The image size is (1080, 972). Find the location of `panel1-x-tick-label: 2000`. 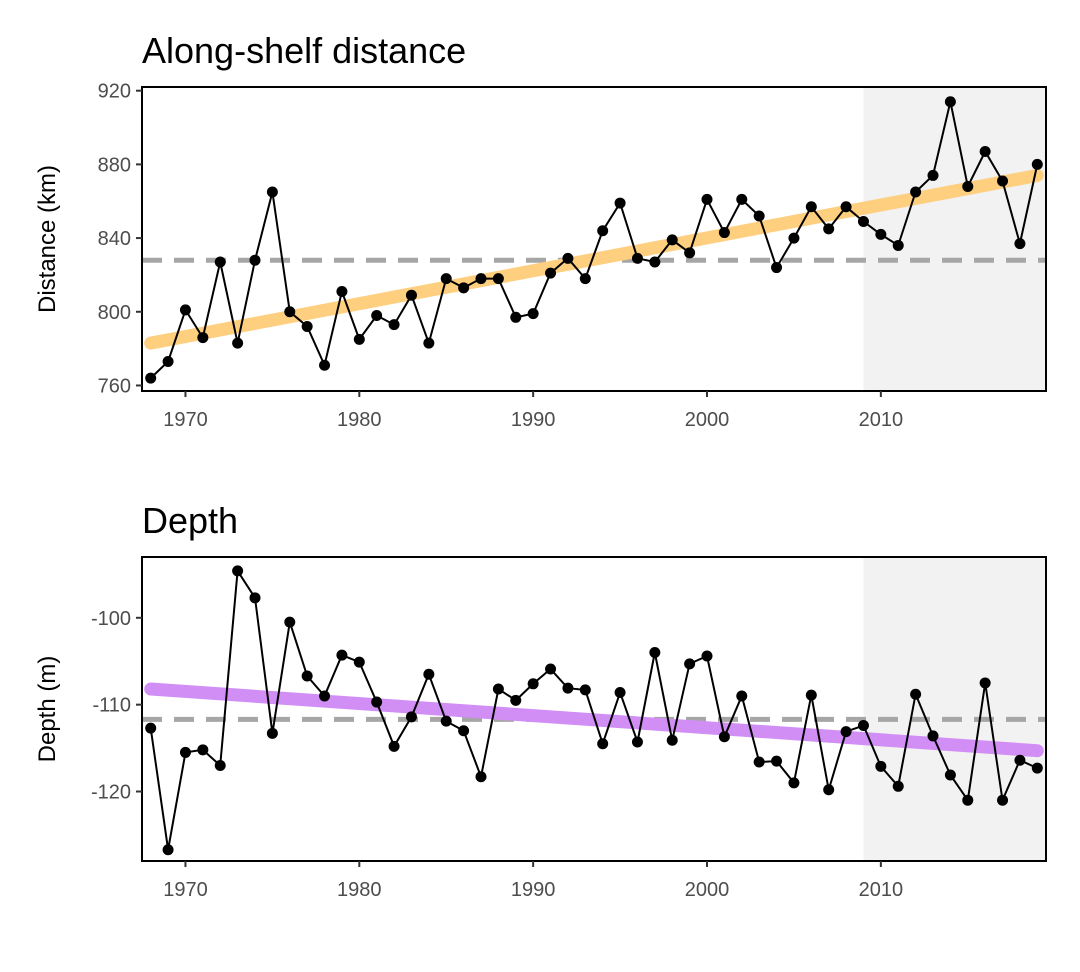

panel1-x-tick-label: 2000 is located at coordinates (707, 420).